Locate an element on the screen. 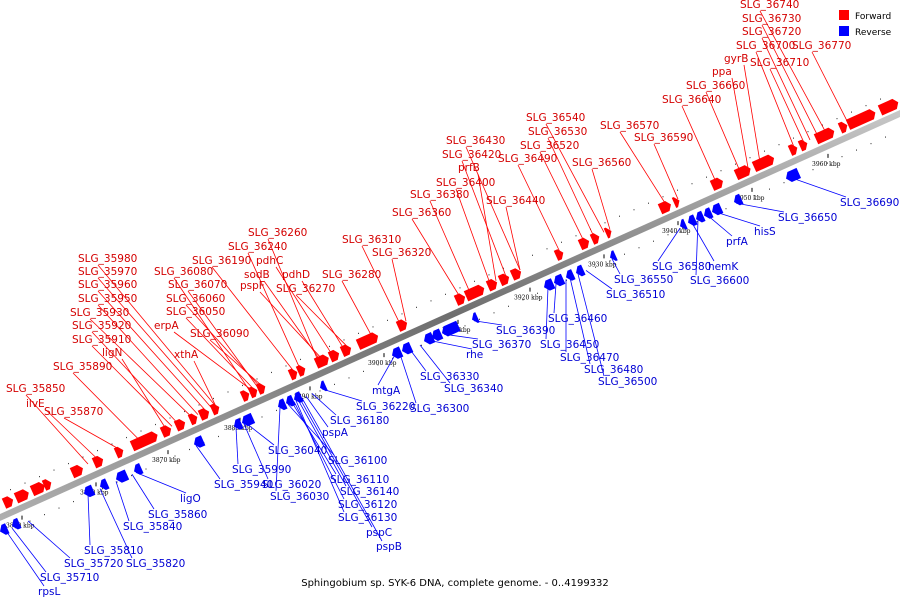 The image size is (900, 600). gene-label: SLG_36180 is located at coordinates (359, 421).